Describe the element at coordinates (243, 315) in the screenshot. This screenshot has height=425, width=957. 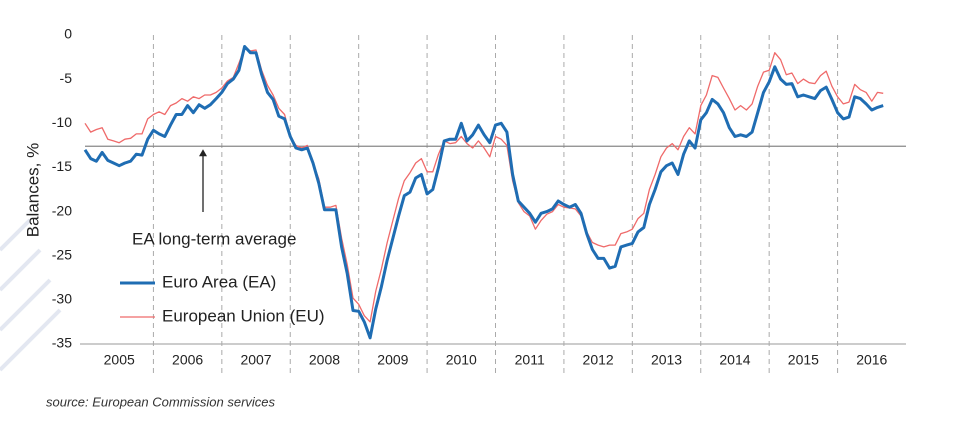
I see `legend-label: European Union (EU)` at that location.